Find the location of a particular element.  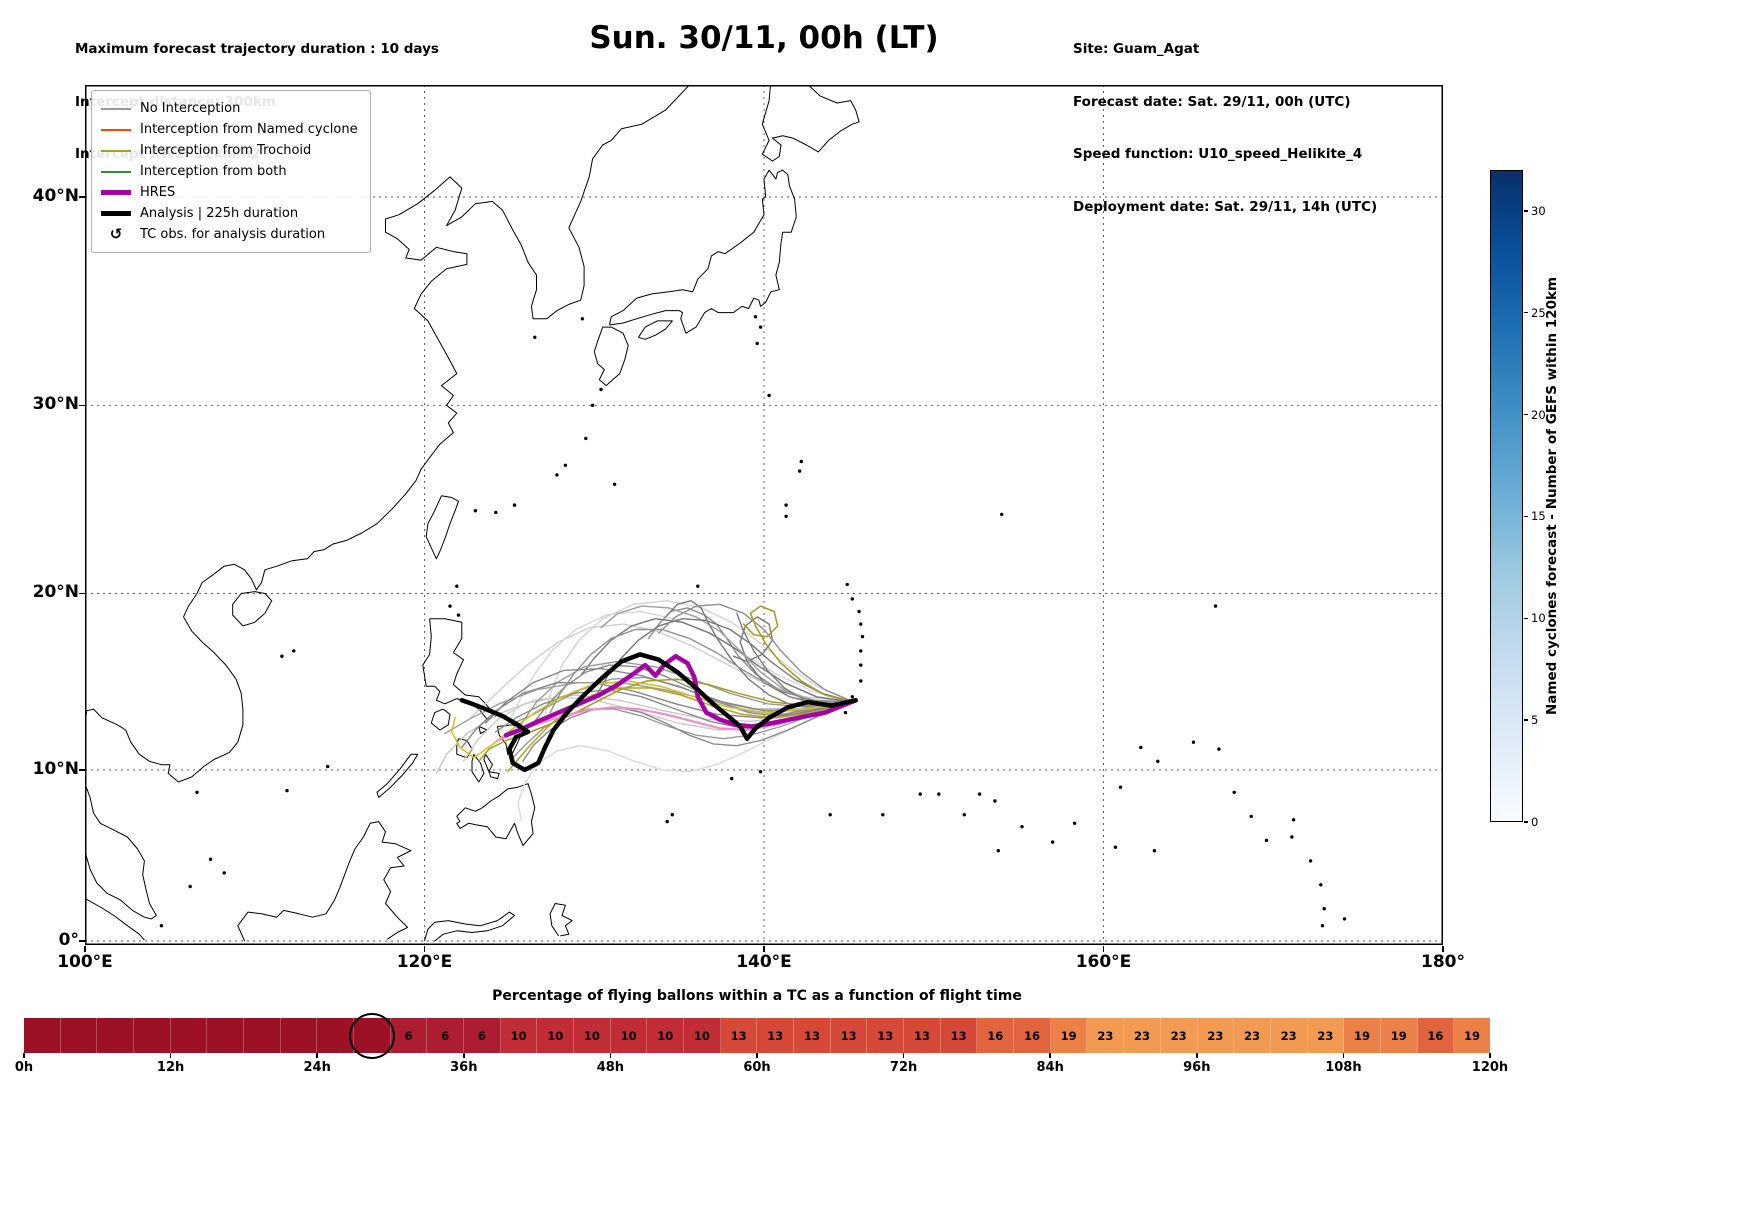

segment-percentage-value: 19 is located at coordinates (1472, 1035).